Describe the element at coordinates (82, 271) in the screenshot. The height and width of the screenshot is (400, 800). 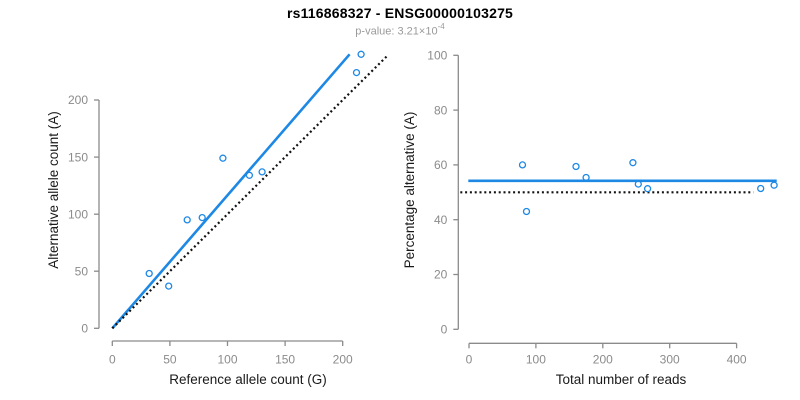
I see `y-tick-label: 50` at that location.